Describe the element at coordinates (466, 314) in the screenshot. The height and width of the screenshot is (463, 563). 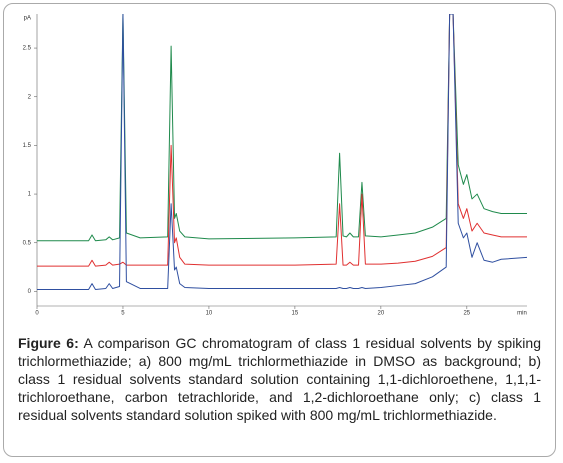
I see `x-tick-label: 25` at that location.